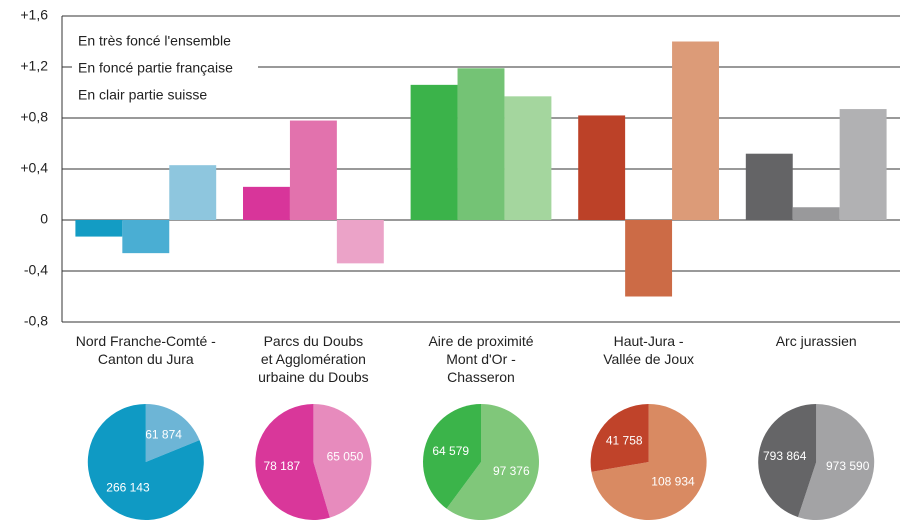 The height and width of the screenshot is (520, 900). Describe the element at coordinates (155, 68) in the screenshot. I see `legend-label: En foncé partie française` at that location.